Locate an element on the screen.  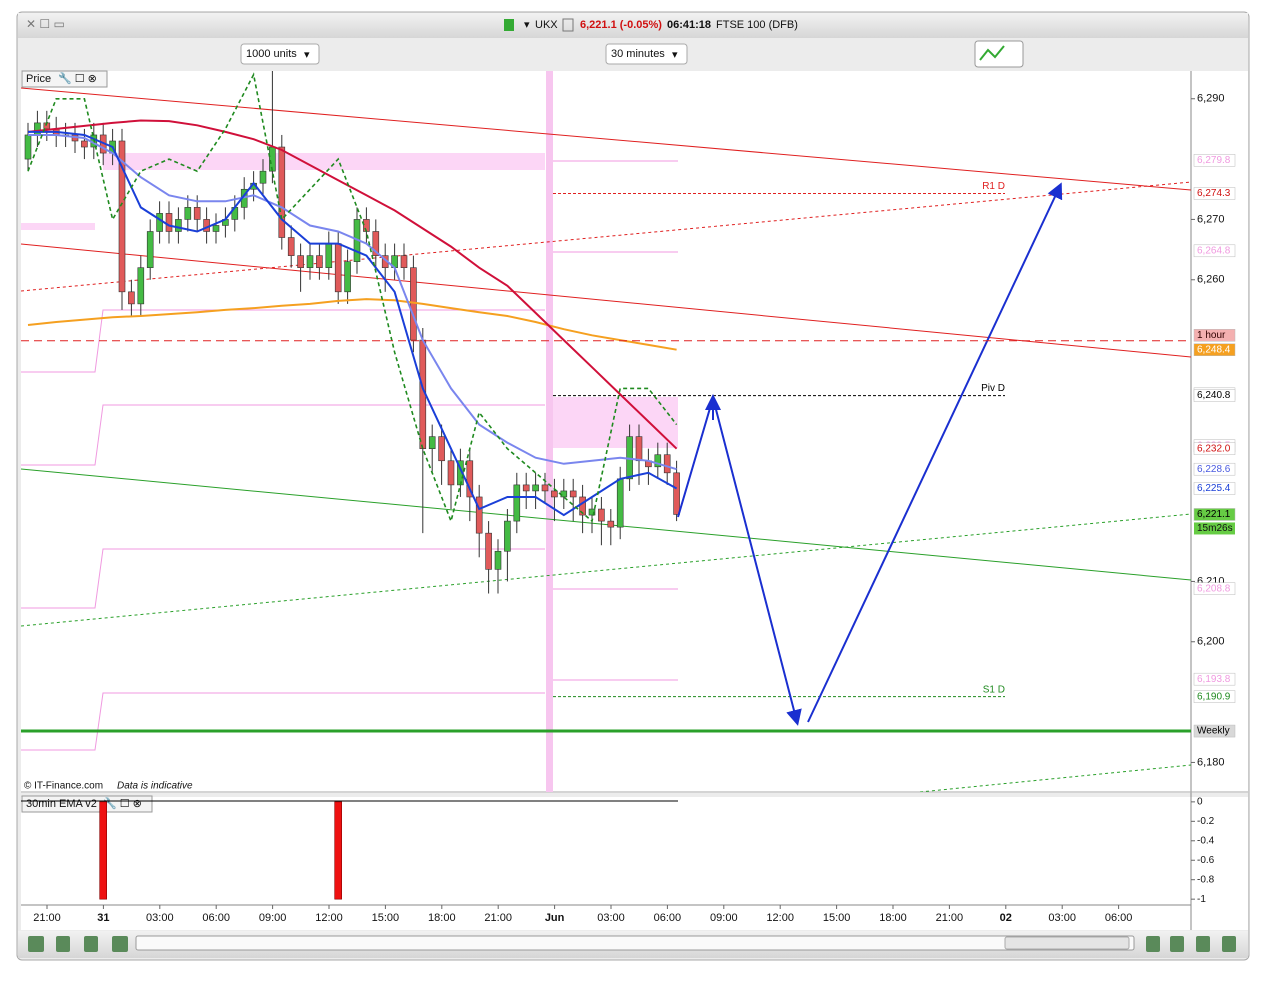
x-tick-label: 12:00 is located at coordinates (780, 918).